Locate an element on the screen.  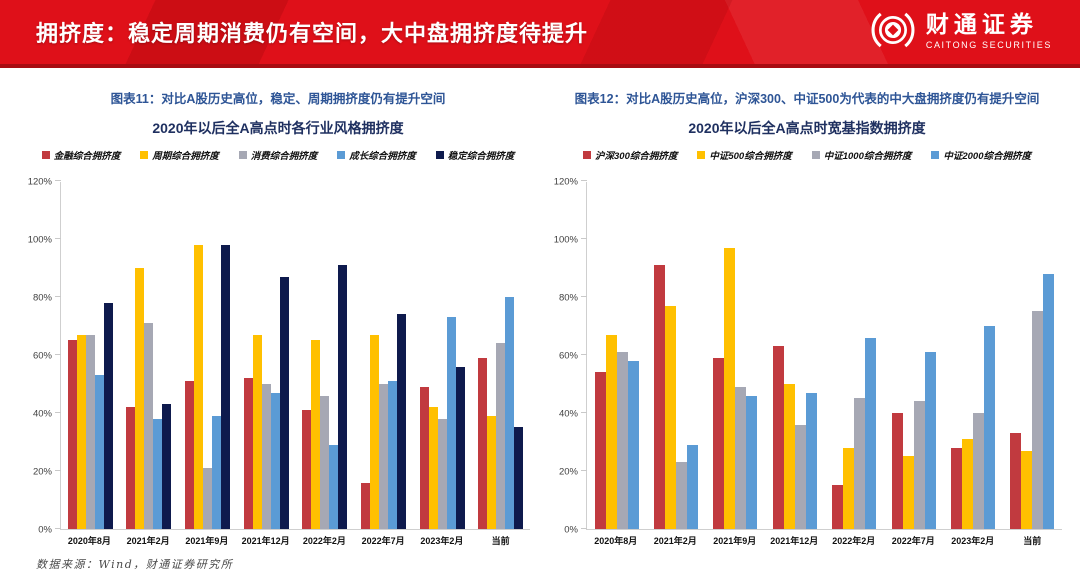
y-axis-left: 0% 20% 40% 60% 80% 100% 120% is located at coordinates (40, 356).